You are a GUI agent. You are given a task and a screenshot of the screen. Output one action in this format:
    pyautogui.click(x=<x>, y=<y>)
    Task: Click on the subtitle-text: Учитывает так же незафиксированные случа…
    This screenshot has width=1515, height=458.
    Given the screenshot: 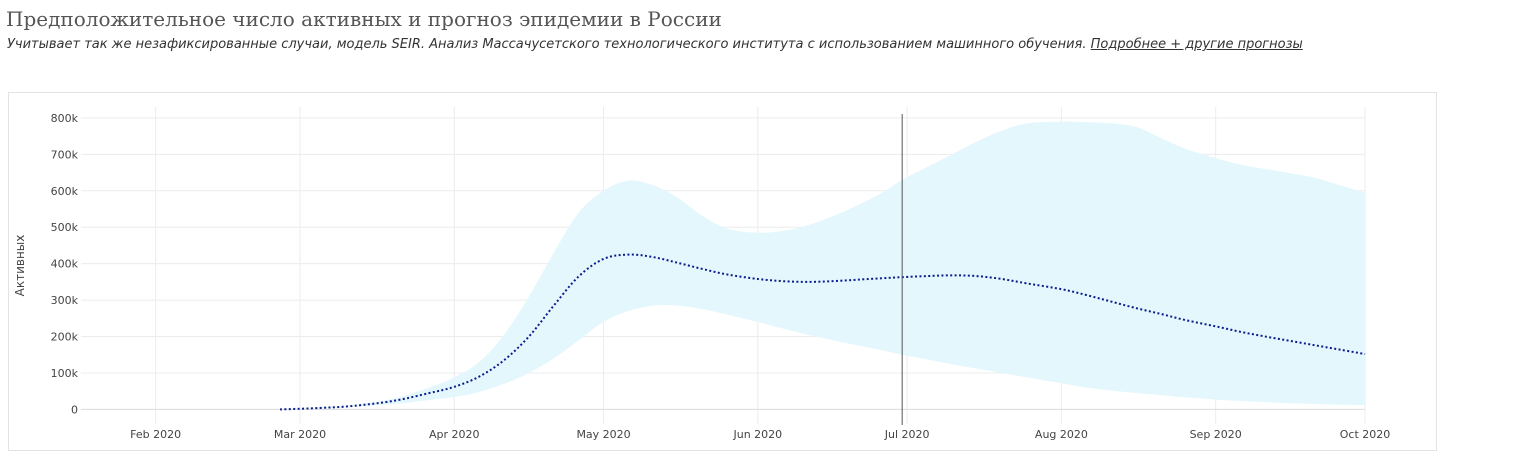 What is the action you would take?
    pyautogui.click(x=547, y=44)
    